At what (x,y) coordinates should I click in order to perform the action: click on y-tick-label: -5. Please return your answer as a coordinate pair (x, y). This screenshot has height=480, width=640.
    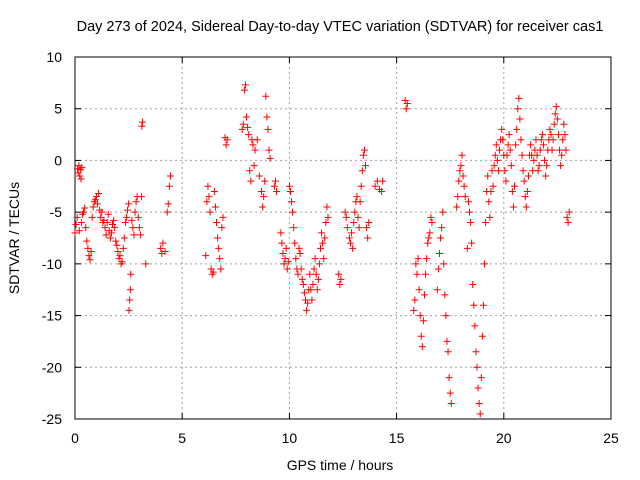
    Looking at the image, I should click on (56, 212).